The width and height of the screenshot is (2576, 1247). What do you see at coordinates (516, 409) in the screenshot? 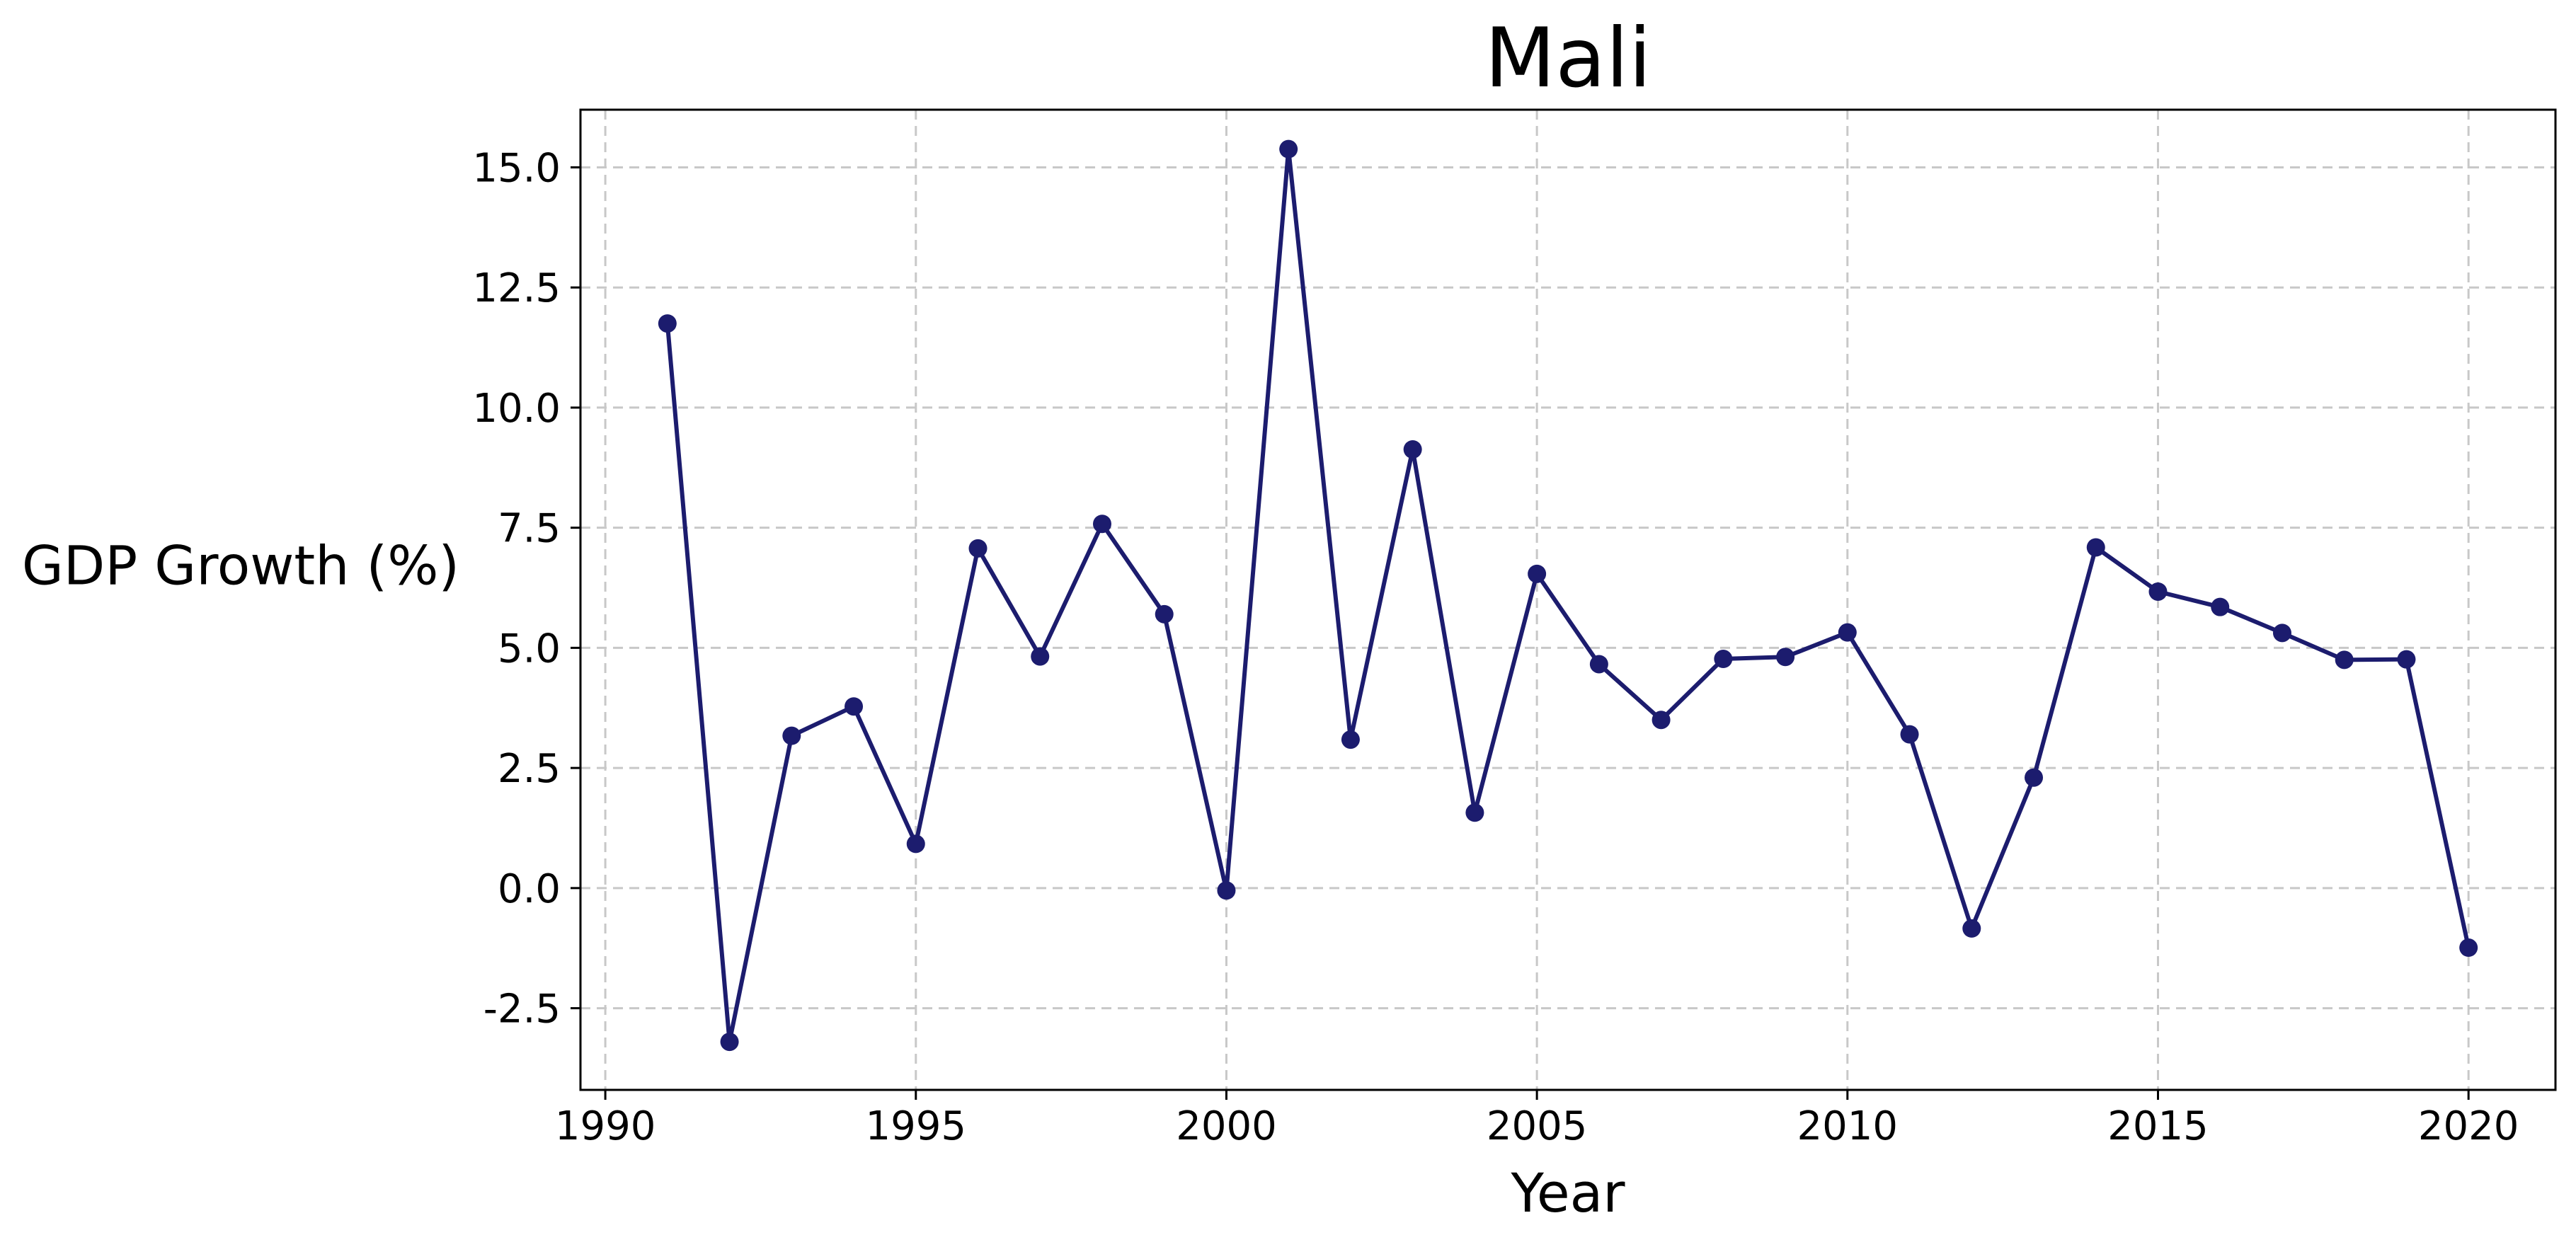
I see `y-tick-label: 10.0` at bounding box center [516, 409].